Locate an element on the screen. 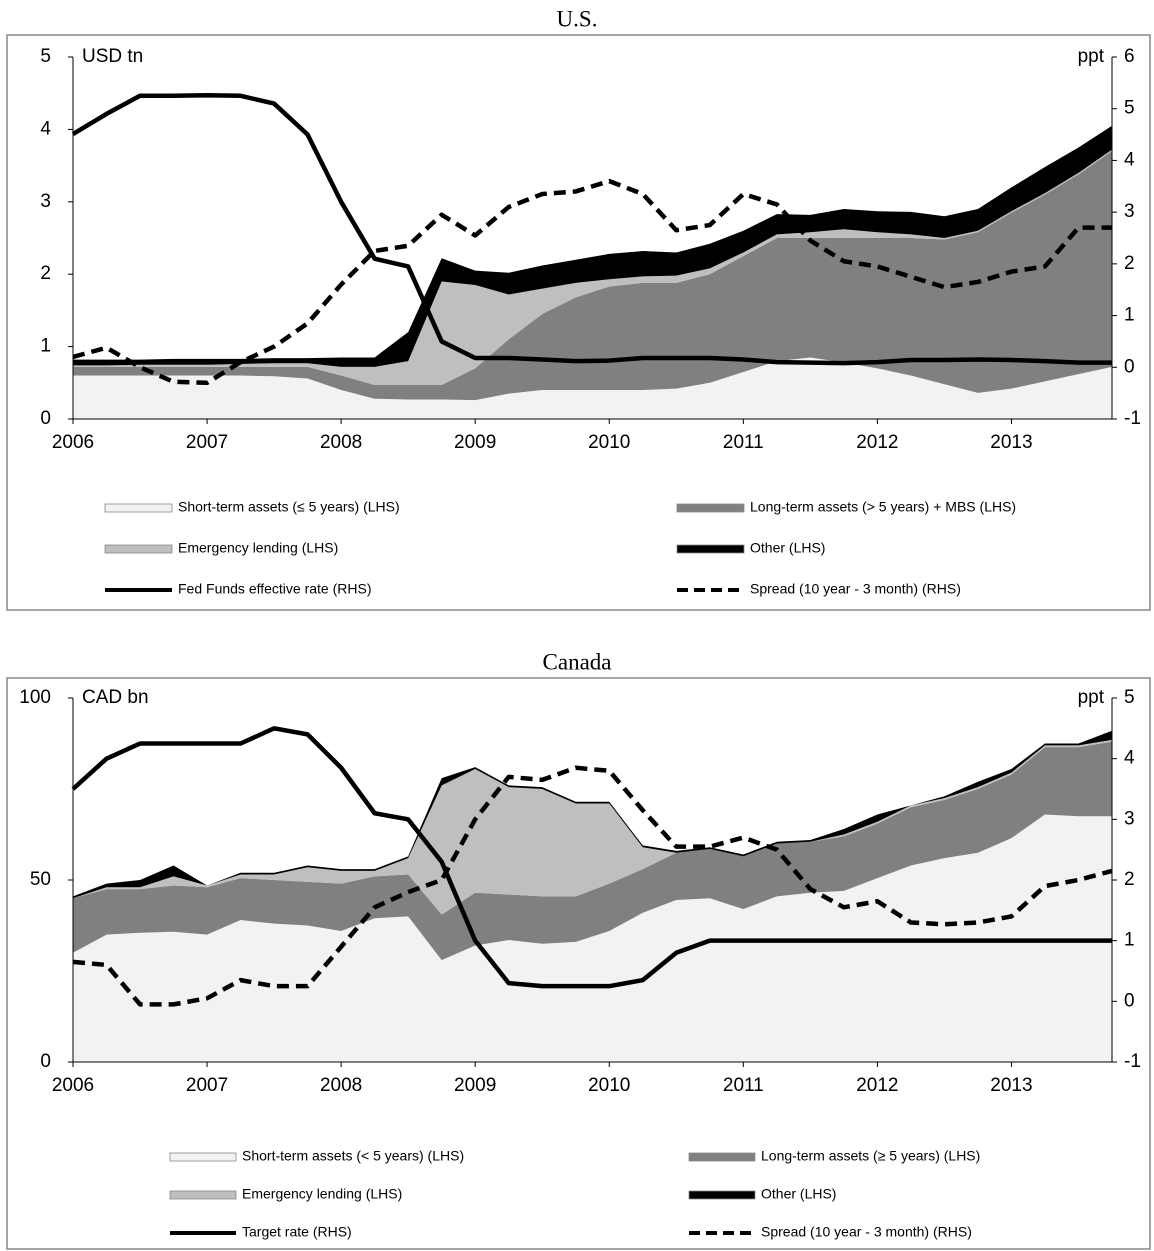 The width and height of the screenshot is (1154, 1251). legend-label: Long-term assets (≥ 5 years) (LHS) is located at coordinates (870, 1156).